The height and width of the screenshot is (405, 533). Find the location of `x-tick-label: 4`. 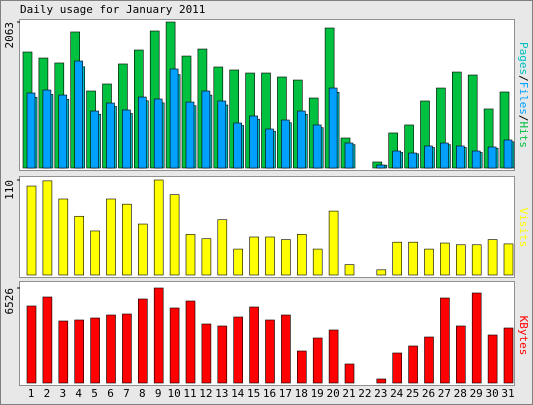

x-tick-label: 4 is located at coordinates (78, 393).